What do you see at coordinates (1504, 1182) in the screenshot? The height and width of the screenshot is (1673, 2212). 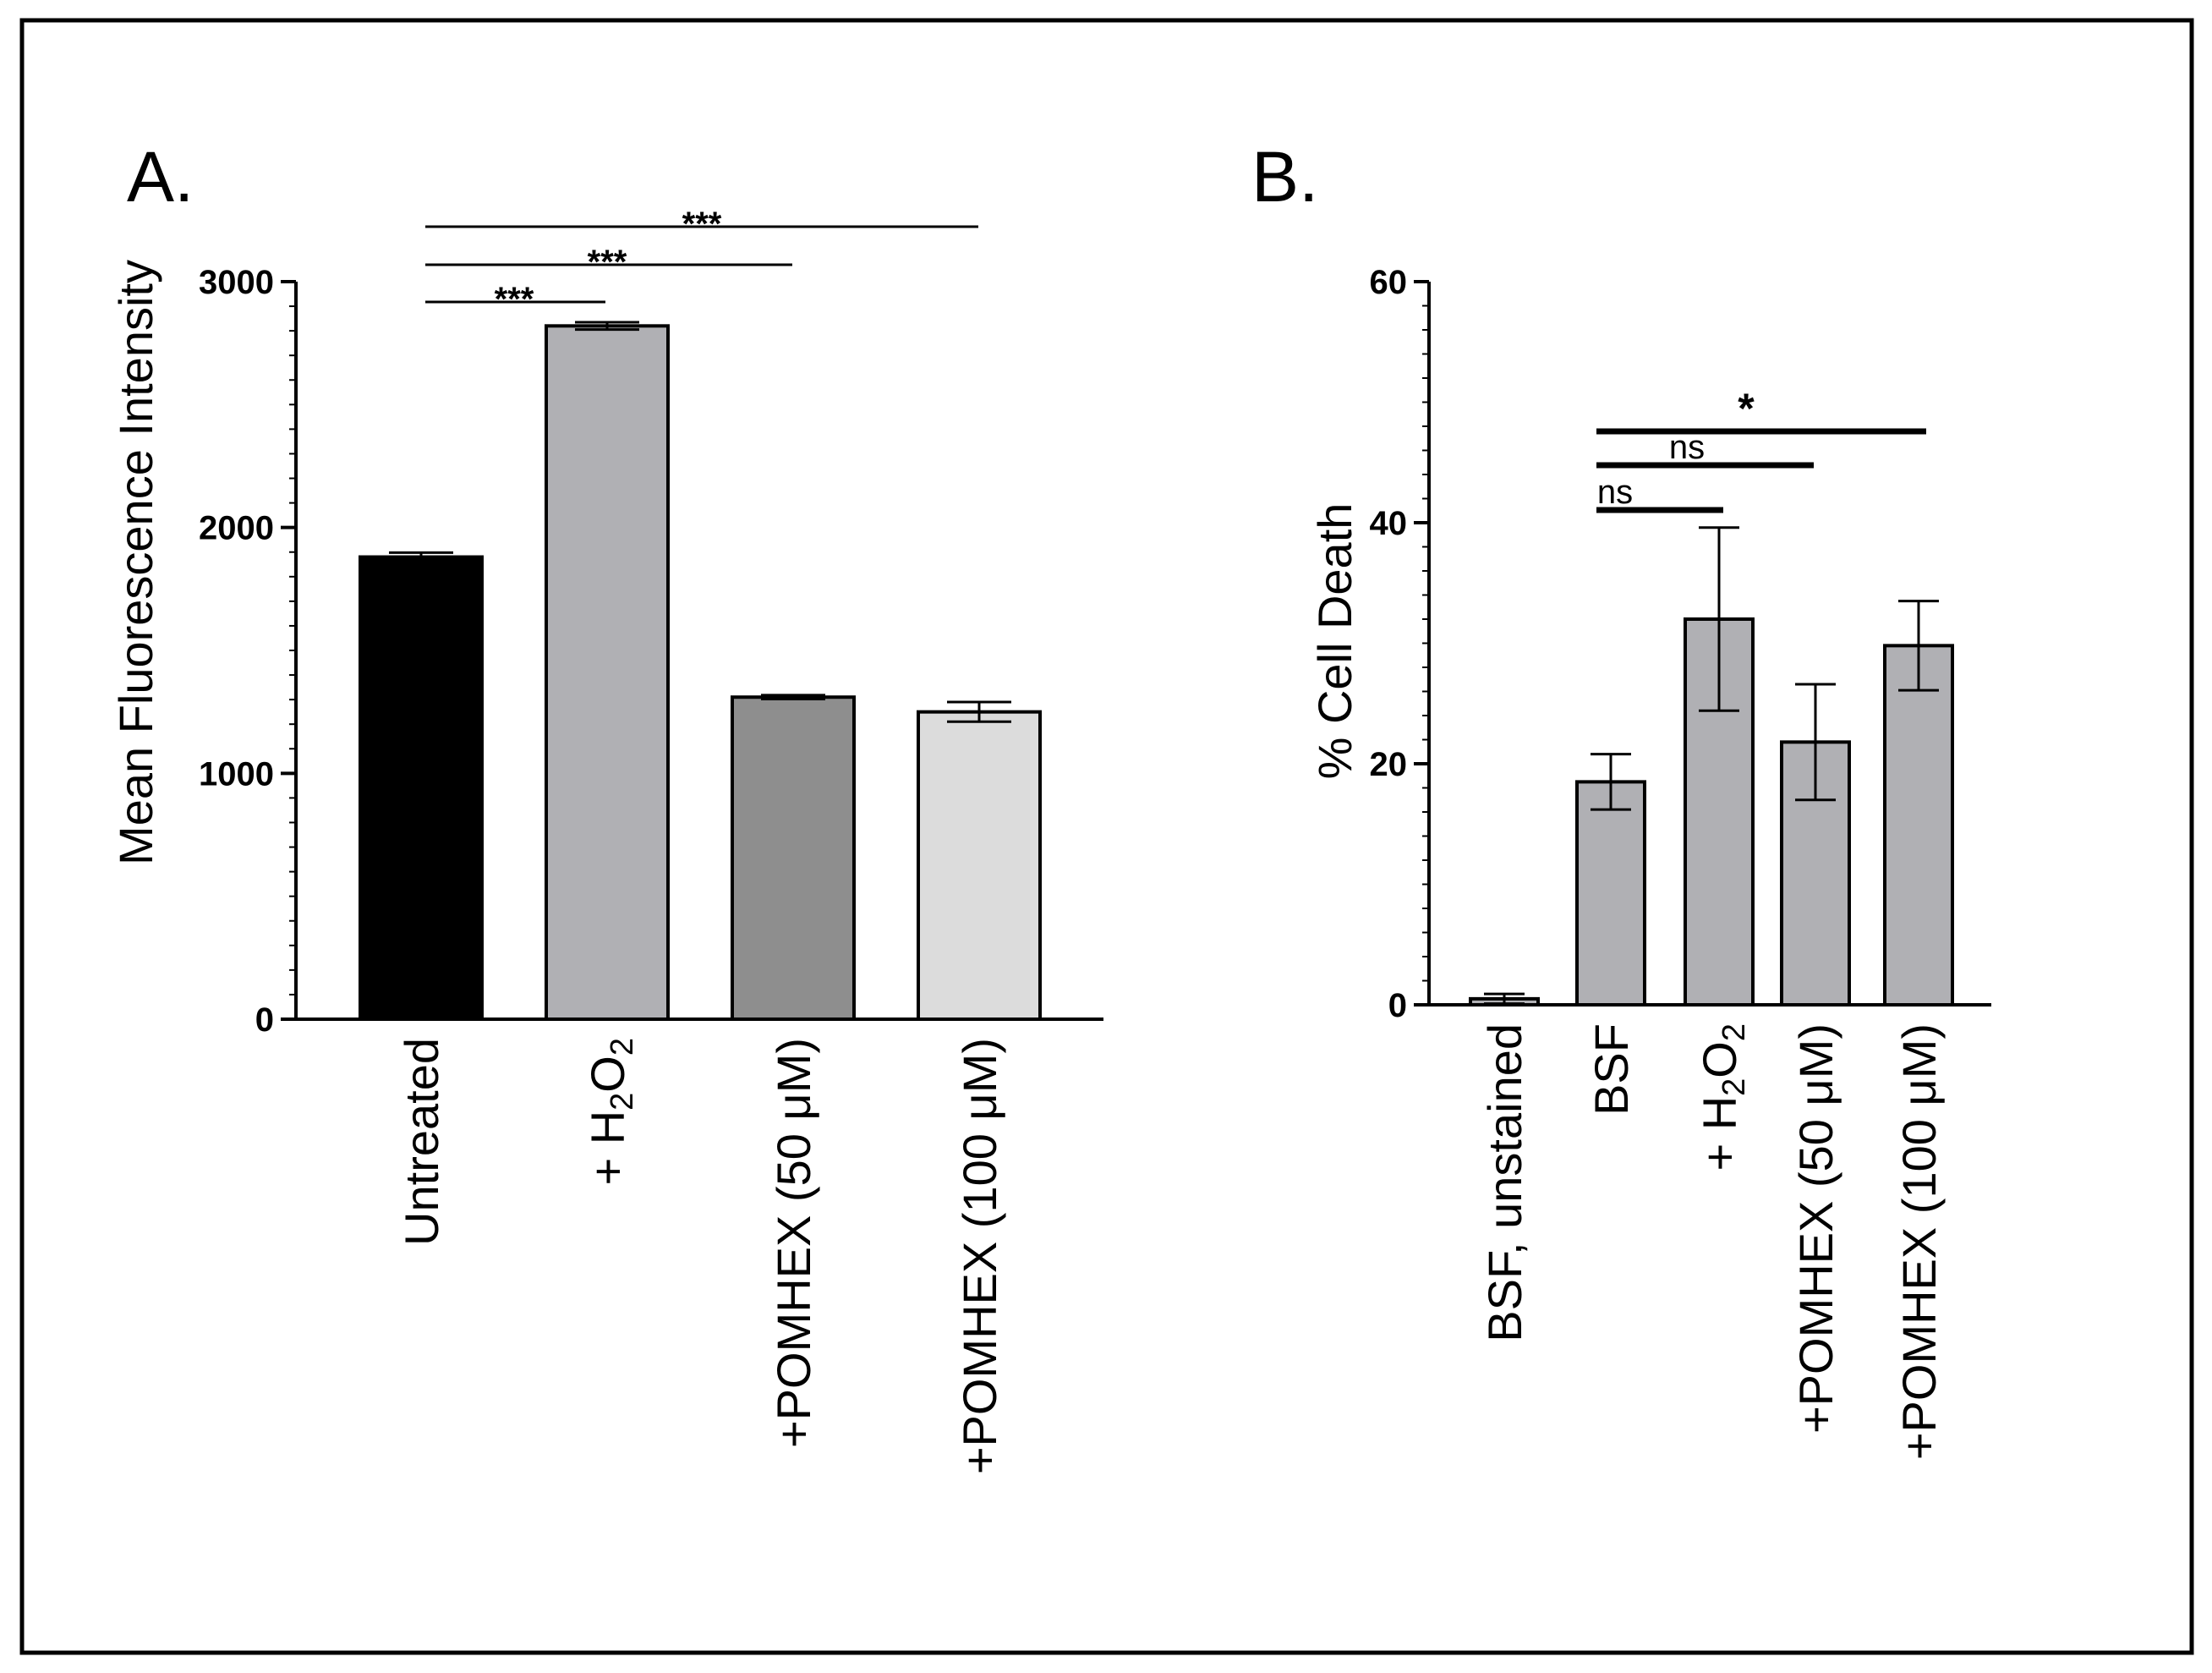 I see `category-label: BSF, unstained` at bounding box center [1504, 1182].